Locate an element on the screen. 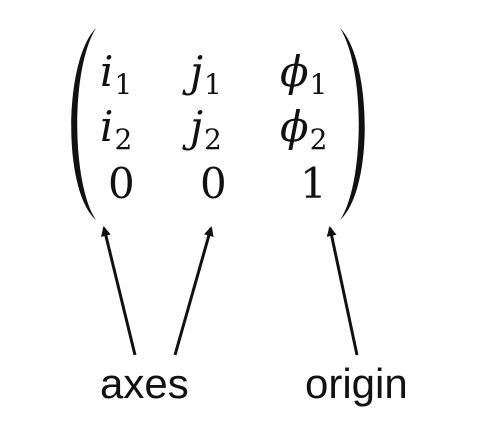 This screenshot has width=484, height=436. matrix-cell-r1c1: i1 is located at coordinates (116, 74).